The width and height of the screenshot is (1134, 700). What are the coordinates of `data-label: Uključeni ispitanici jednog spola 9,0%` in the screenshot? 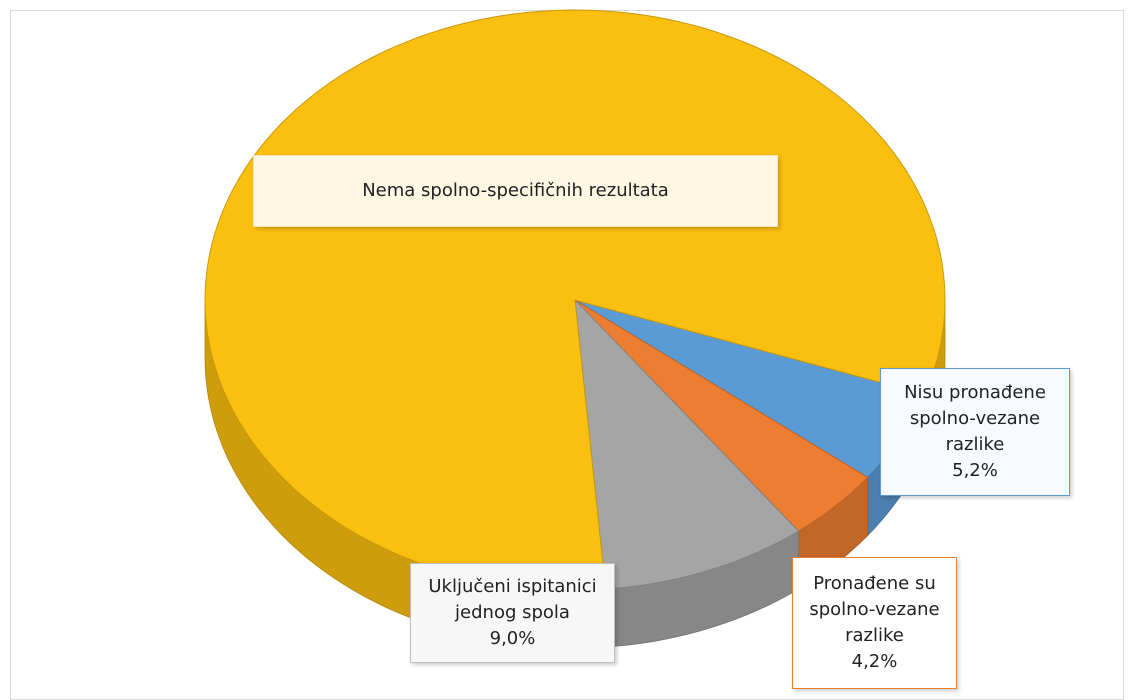 It's located at (512, 613).